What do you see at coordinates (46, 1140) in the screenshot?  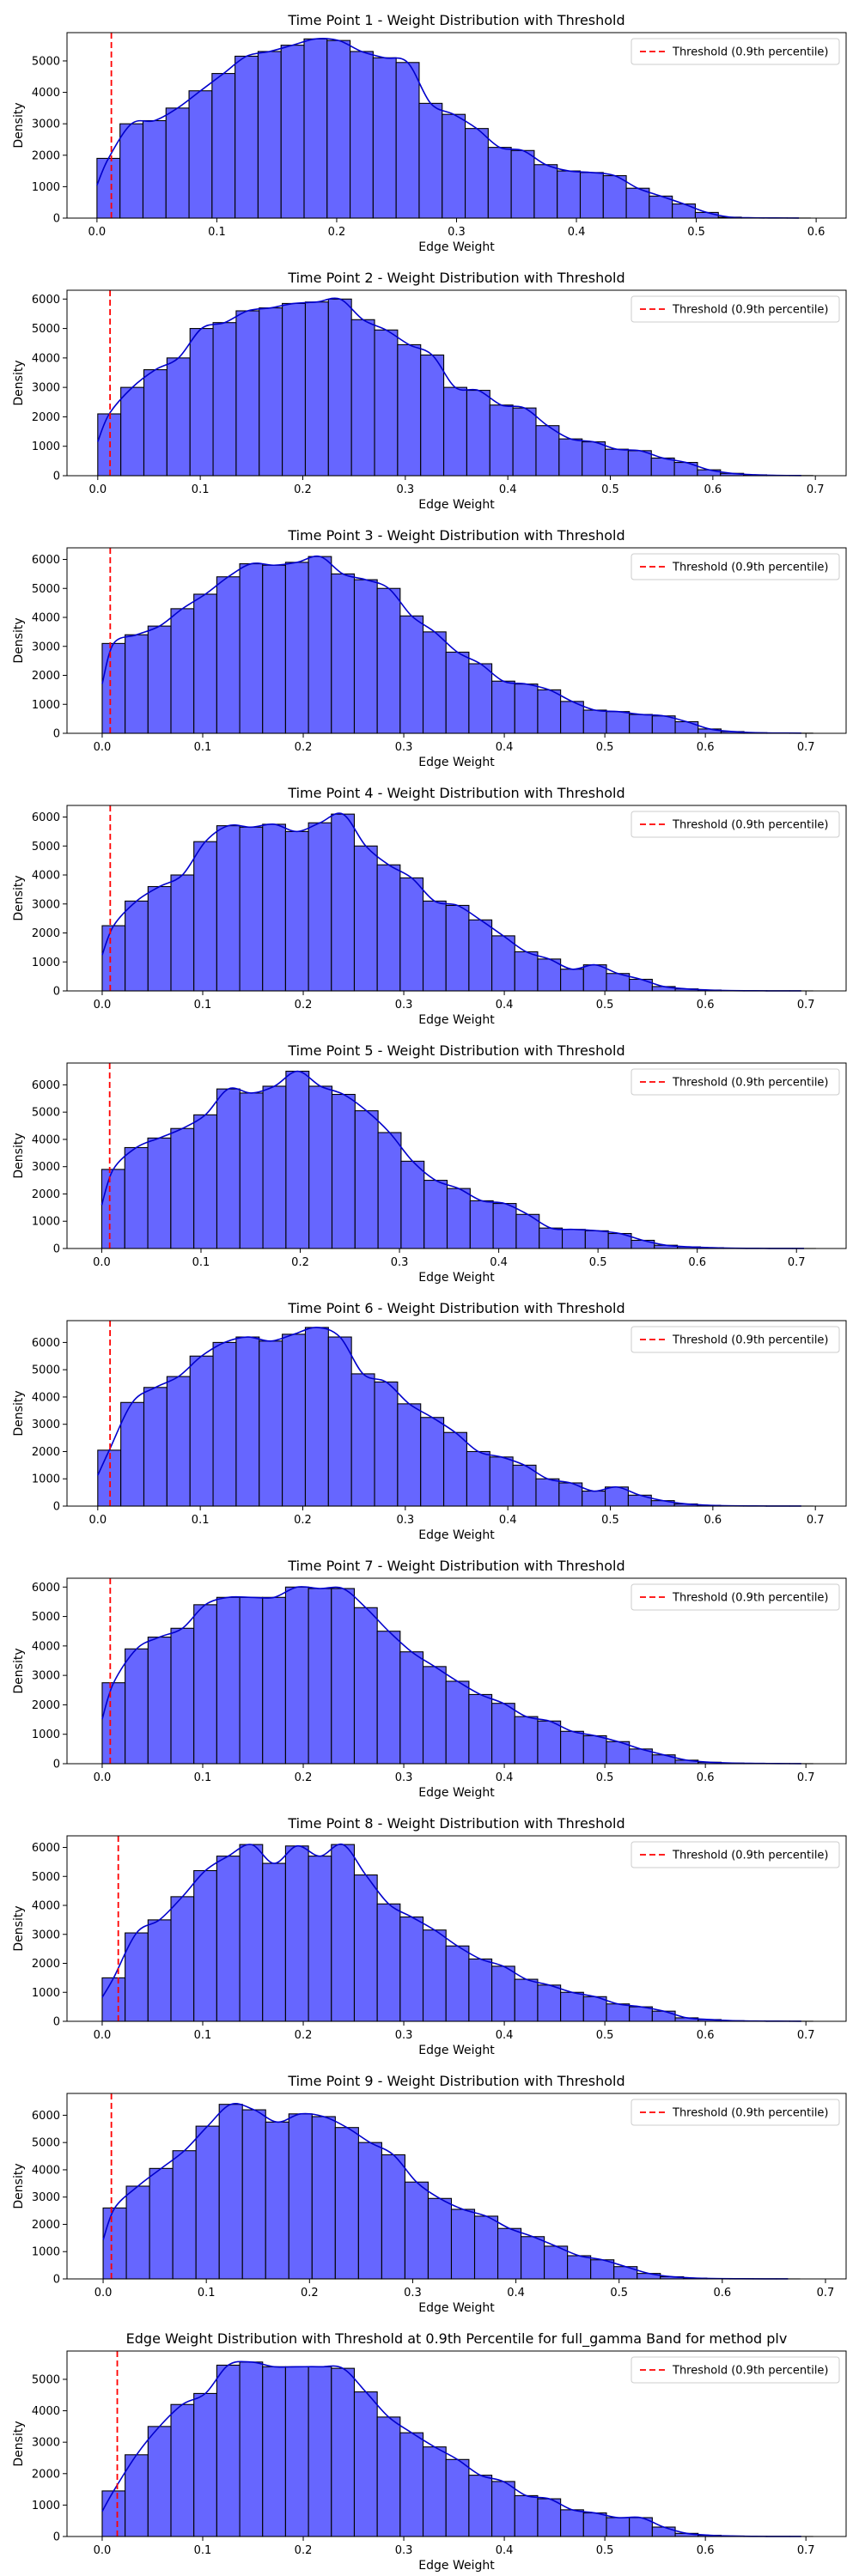 I see `y-tick-label: 4000` at bounding box center [46, 1140].